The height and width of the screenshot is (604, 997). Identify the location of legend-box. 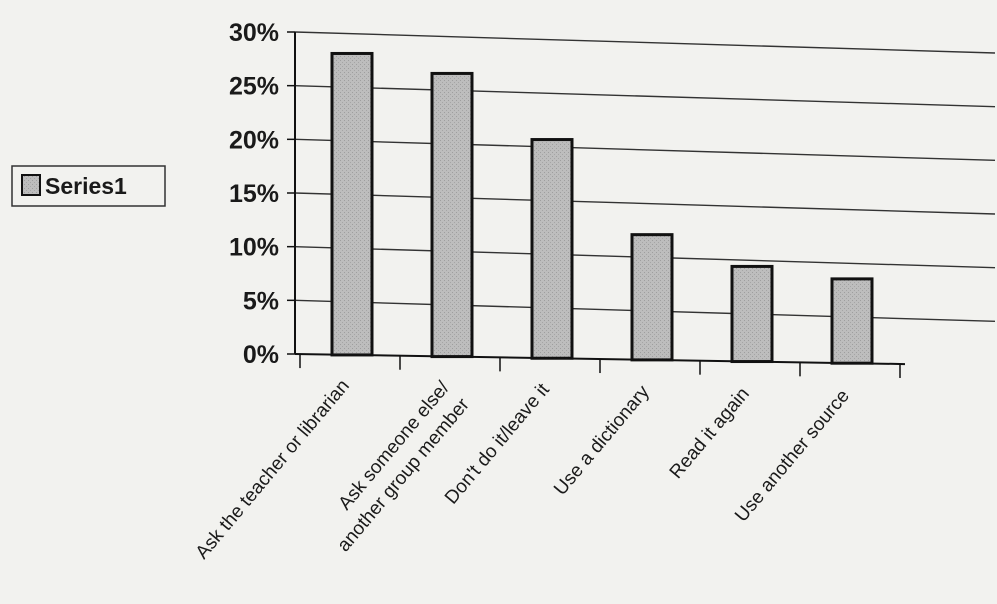
(88, 186).